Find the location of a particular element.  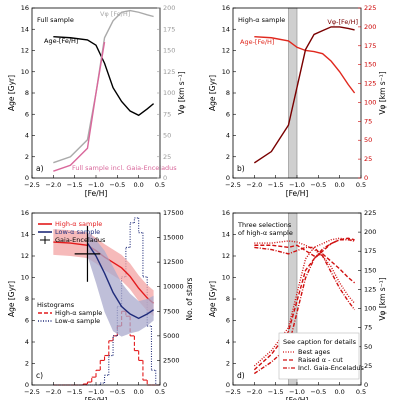

legend-label: Best ages is located at coordinates (314, 352).